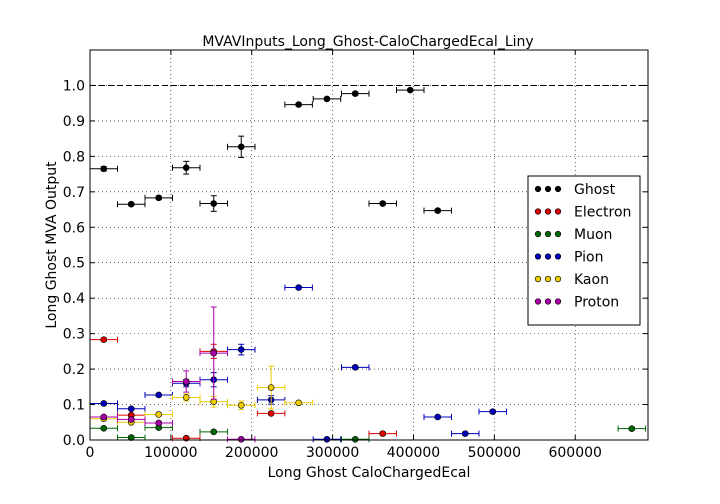 The image size is (720, 504). What do you see at coordinates (170, 453) in the screenshot?
I see `x-tick-label: 100000` at bounding box center [170, 453].